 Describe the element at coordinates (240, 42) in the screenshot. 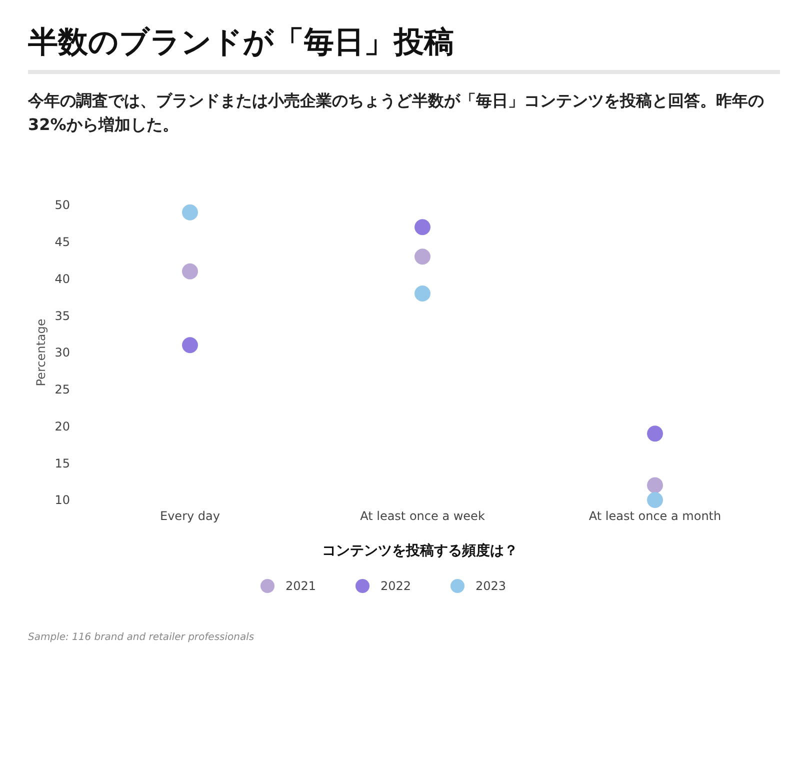

I see `chart-title: 半数のブランドが「毎日」投稿` at that location.